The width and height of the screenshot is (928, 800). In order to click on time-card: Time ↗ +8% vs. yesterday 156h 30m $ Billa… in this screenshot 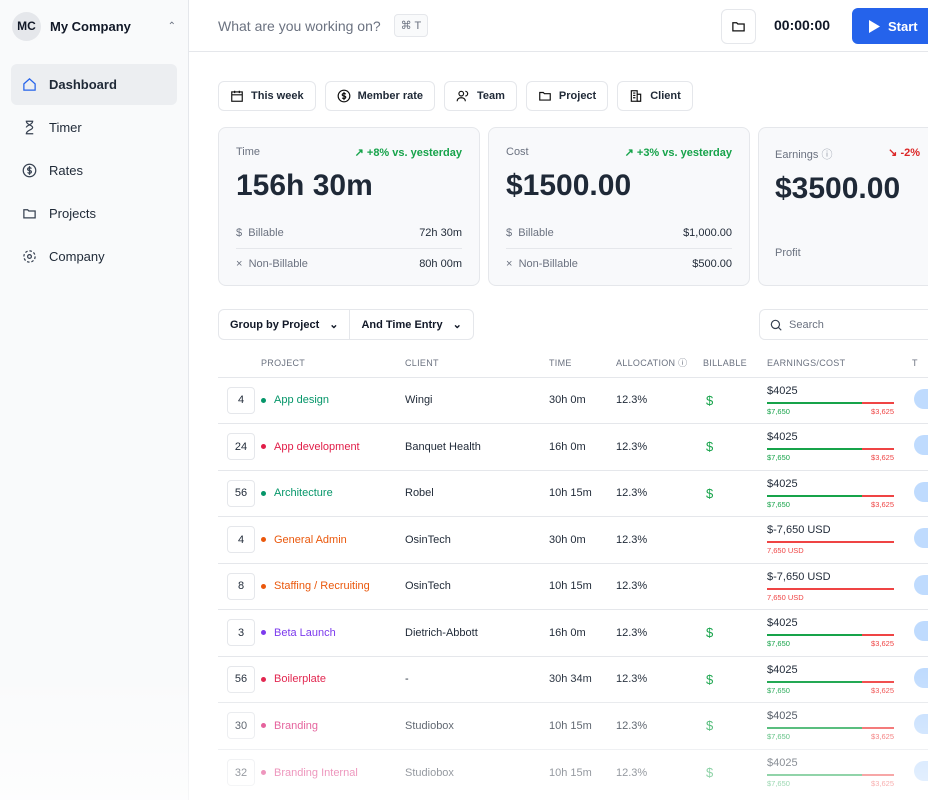, I will do `click(349, 206)`.